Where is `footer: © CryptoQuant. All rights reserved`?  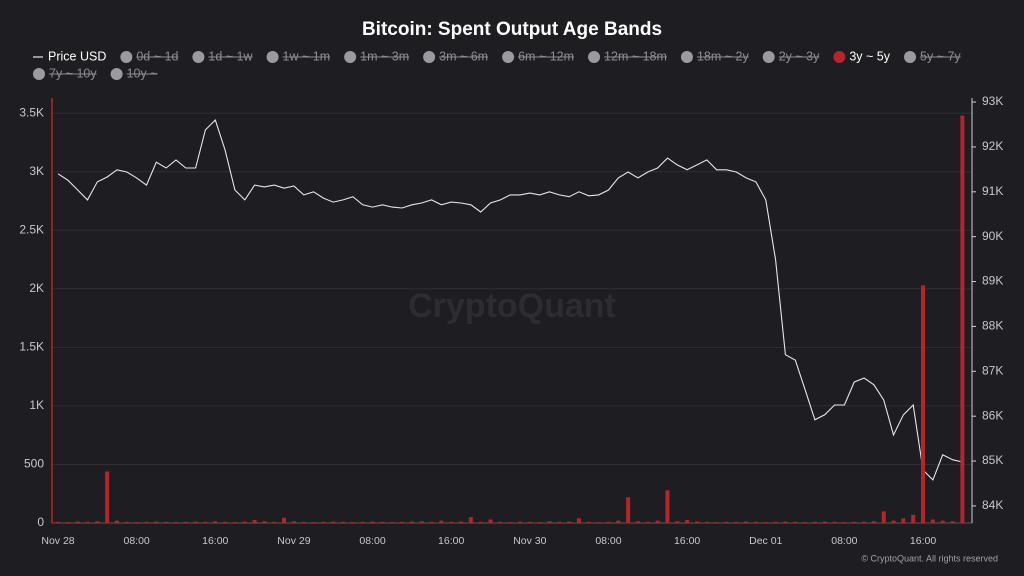 footer: © CryptoQuant. All rights reserved is located at coordinates (929, 558).